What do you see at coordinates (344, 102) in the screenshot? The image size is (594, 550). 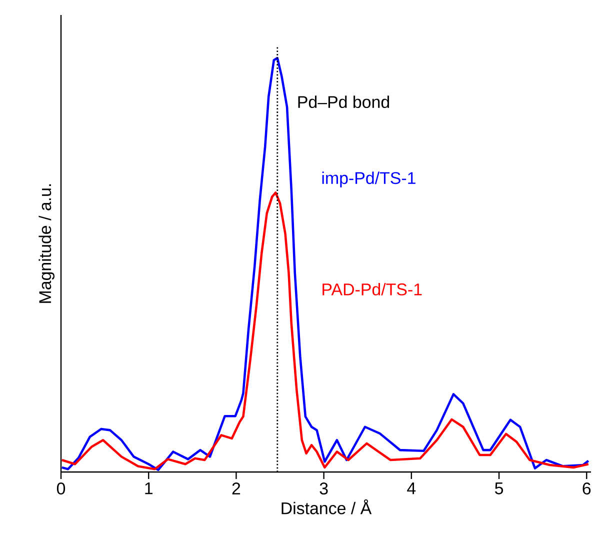 I see `ref-line-label: Pd–Pd bond` at bounding box center [344, 102].